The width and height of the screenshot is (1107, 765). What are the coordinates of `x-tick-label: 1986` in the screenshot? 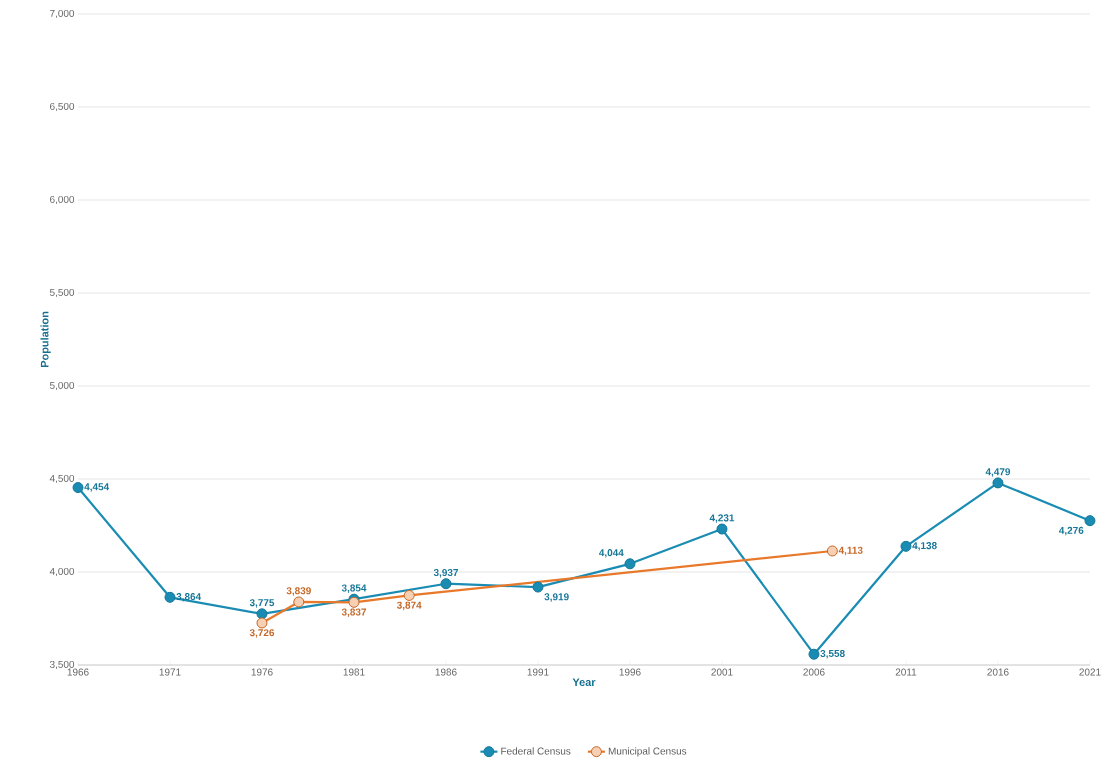 It's located at (446, 672).